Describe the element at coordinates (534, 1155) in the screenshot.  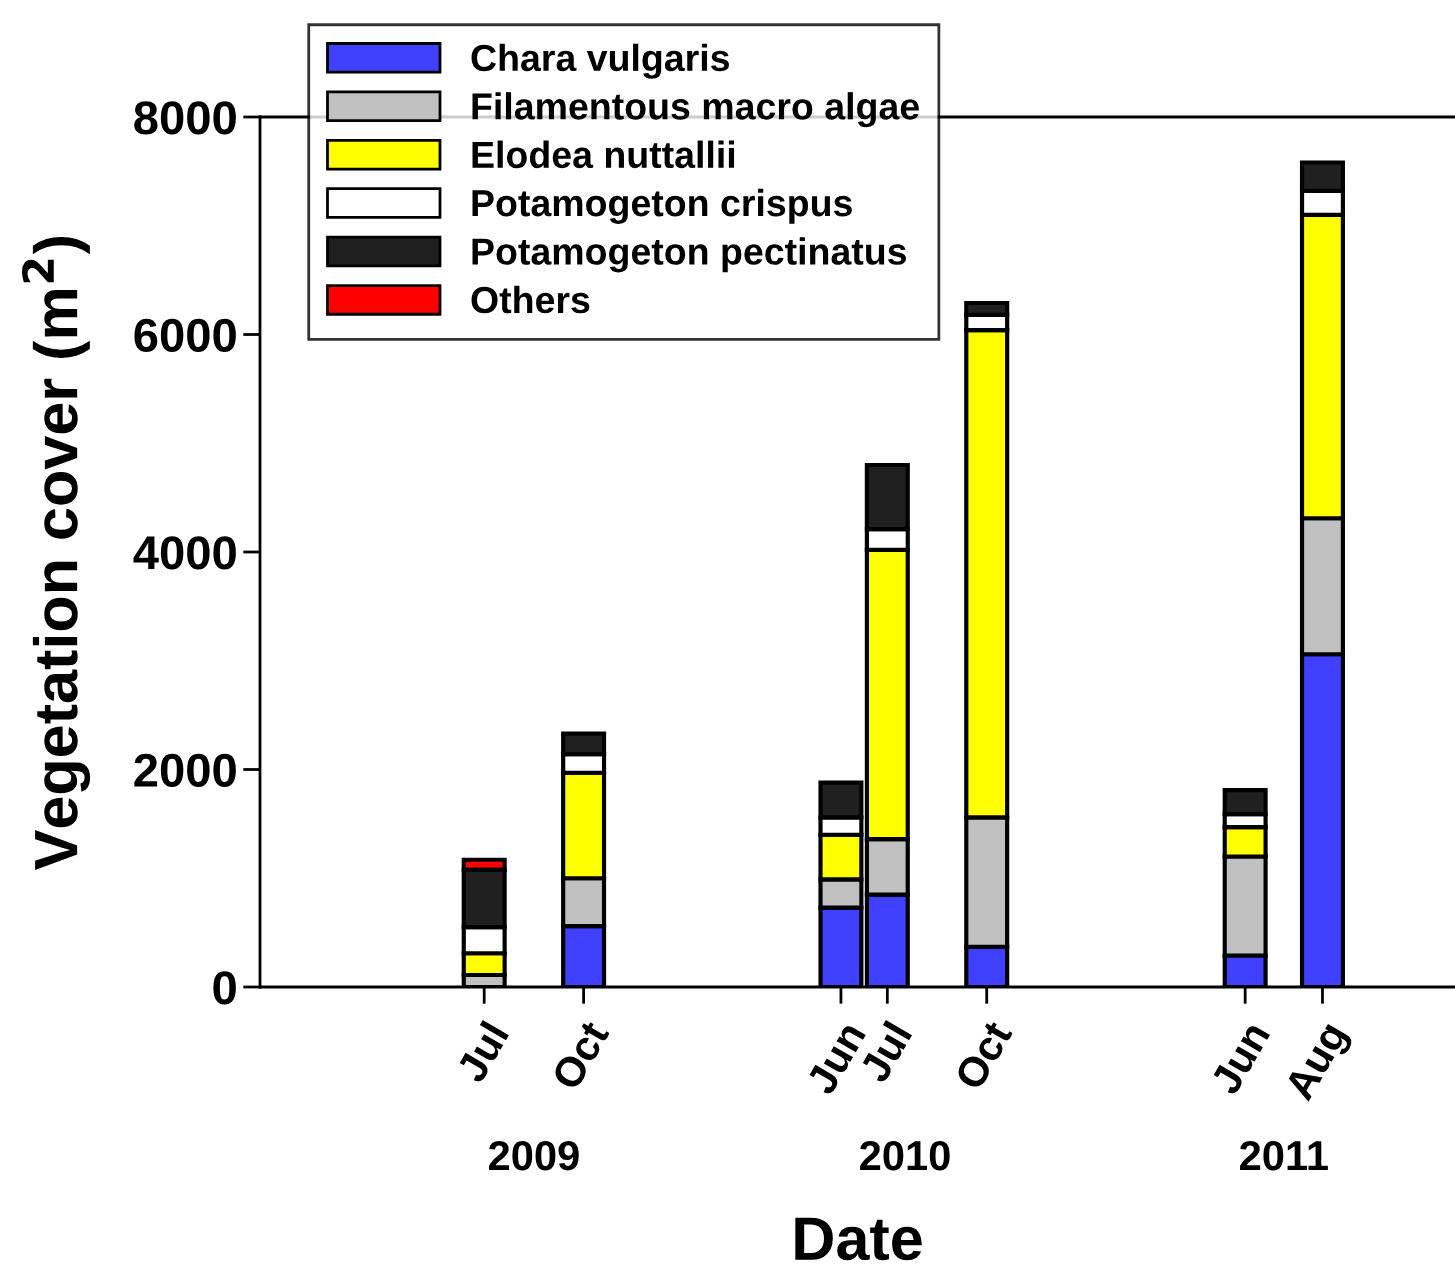
I see `text: 2009` at that location.